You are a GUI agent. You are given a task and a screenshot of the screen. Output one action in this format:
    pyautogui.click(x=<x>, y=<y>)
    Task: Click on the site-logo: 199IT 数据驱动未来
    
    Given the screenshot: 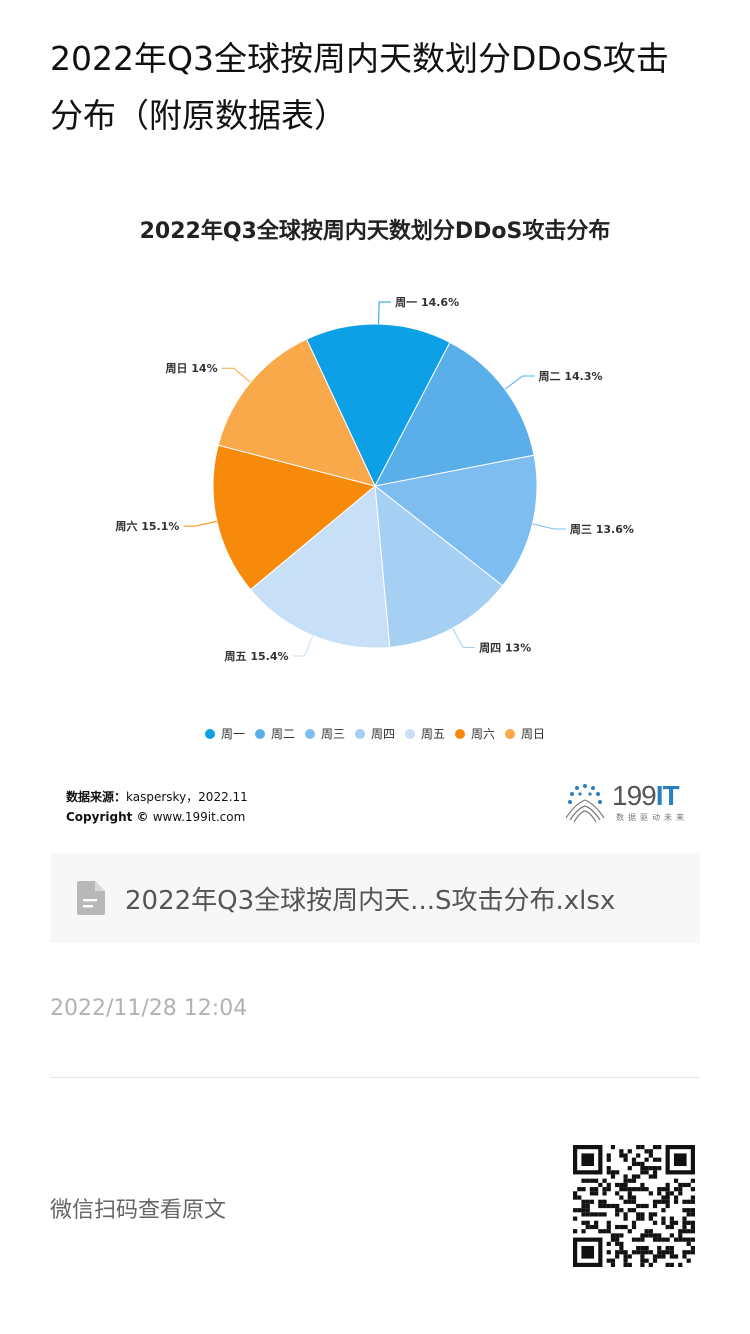 What is the action you would take?
    pyautogui.click(x=625, y=803)
    